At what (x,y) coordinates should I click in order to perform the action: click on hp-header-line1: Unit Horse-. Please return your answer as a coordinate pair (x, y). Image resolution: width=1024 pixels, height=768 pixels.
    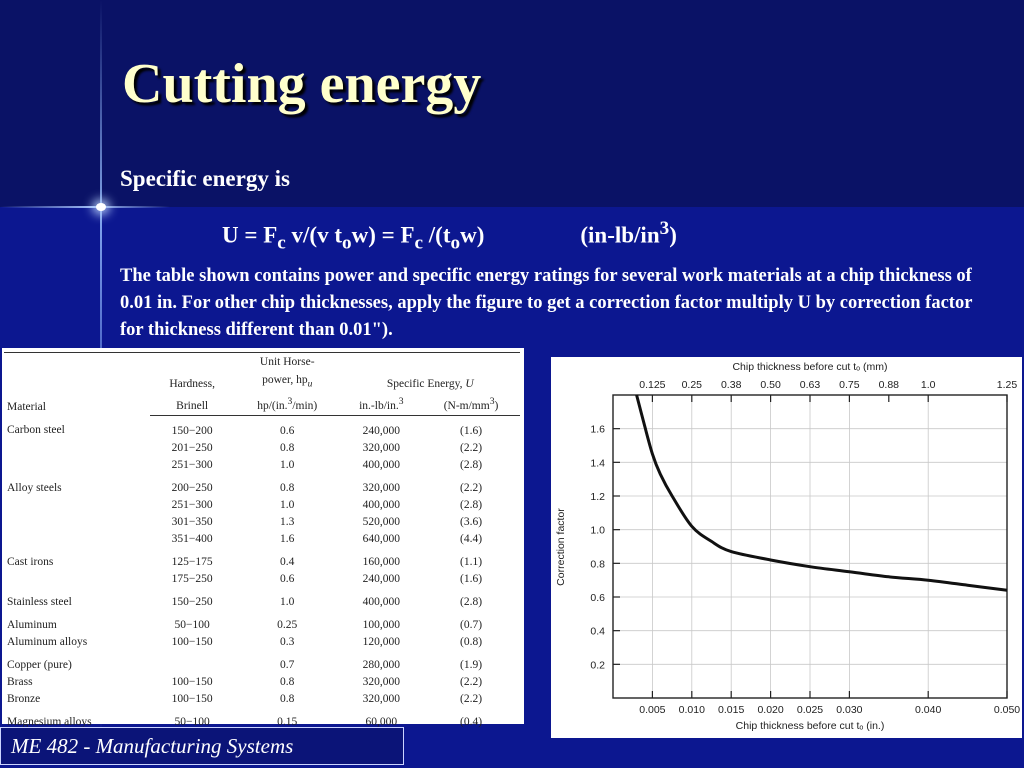
    Looking at the image, I should click on (287, 362).